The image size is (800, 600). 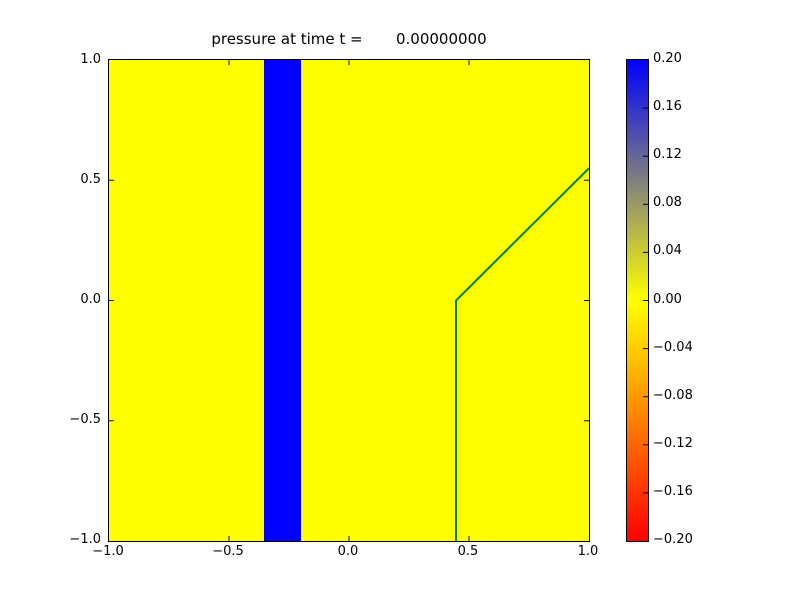 I want to click on plot-title: pressure at time t = 0.00000000, so click(x=349, y=39).